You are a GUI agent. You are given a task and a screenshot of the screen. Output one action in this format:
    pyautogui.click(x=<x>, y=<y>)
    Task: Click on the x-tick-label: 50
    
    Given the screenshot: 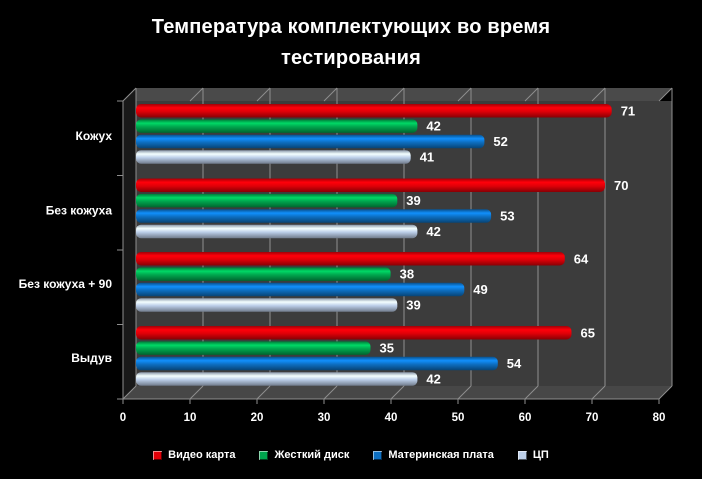 What is the action you would take?
    pyautogui.click(x=458, y=418)
    